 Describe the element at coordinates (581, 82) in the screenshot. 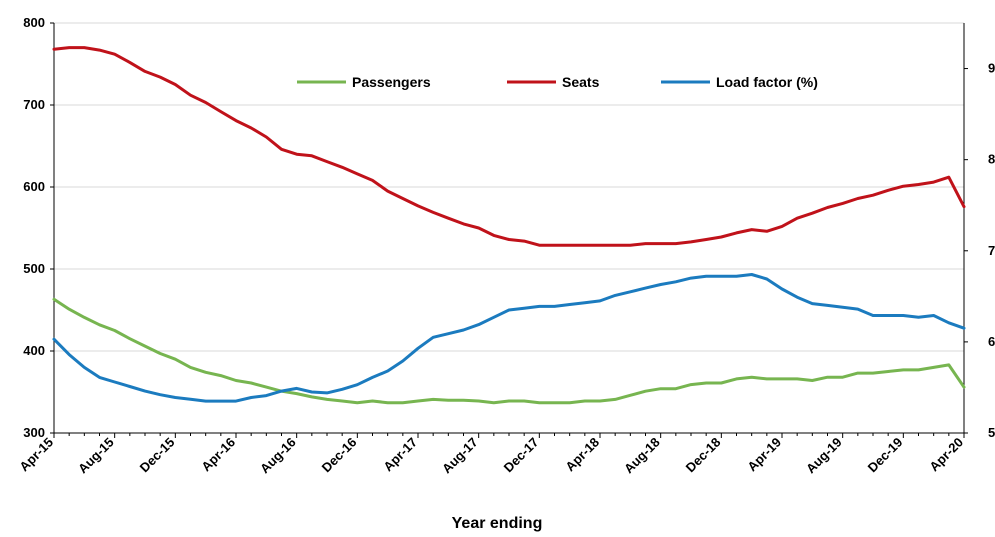

I see `legend-label-seats: Seats` at that location.